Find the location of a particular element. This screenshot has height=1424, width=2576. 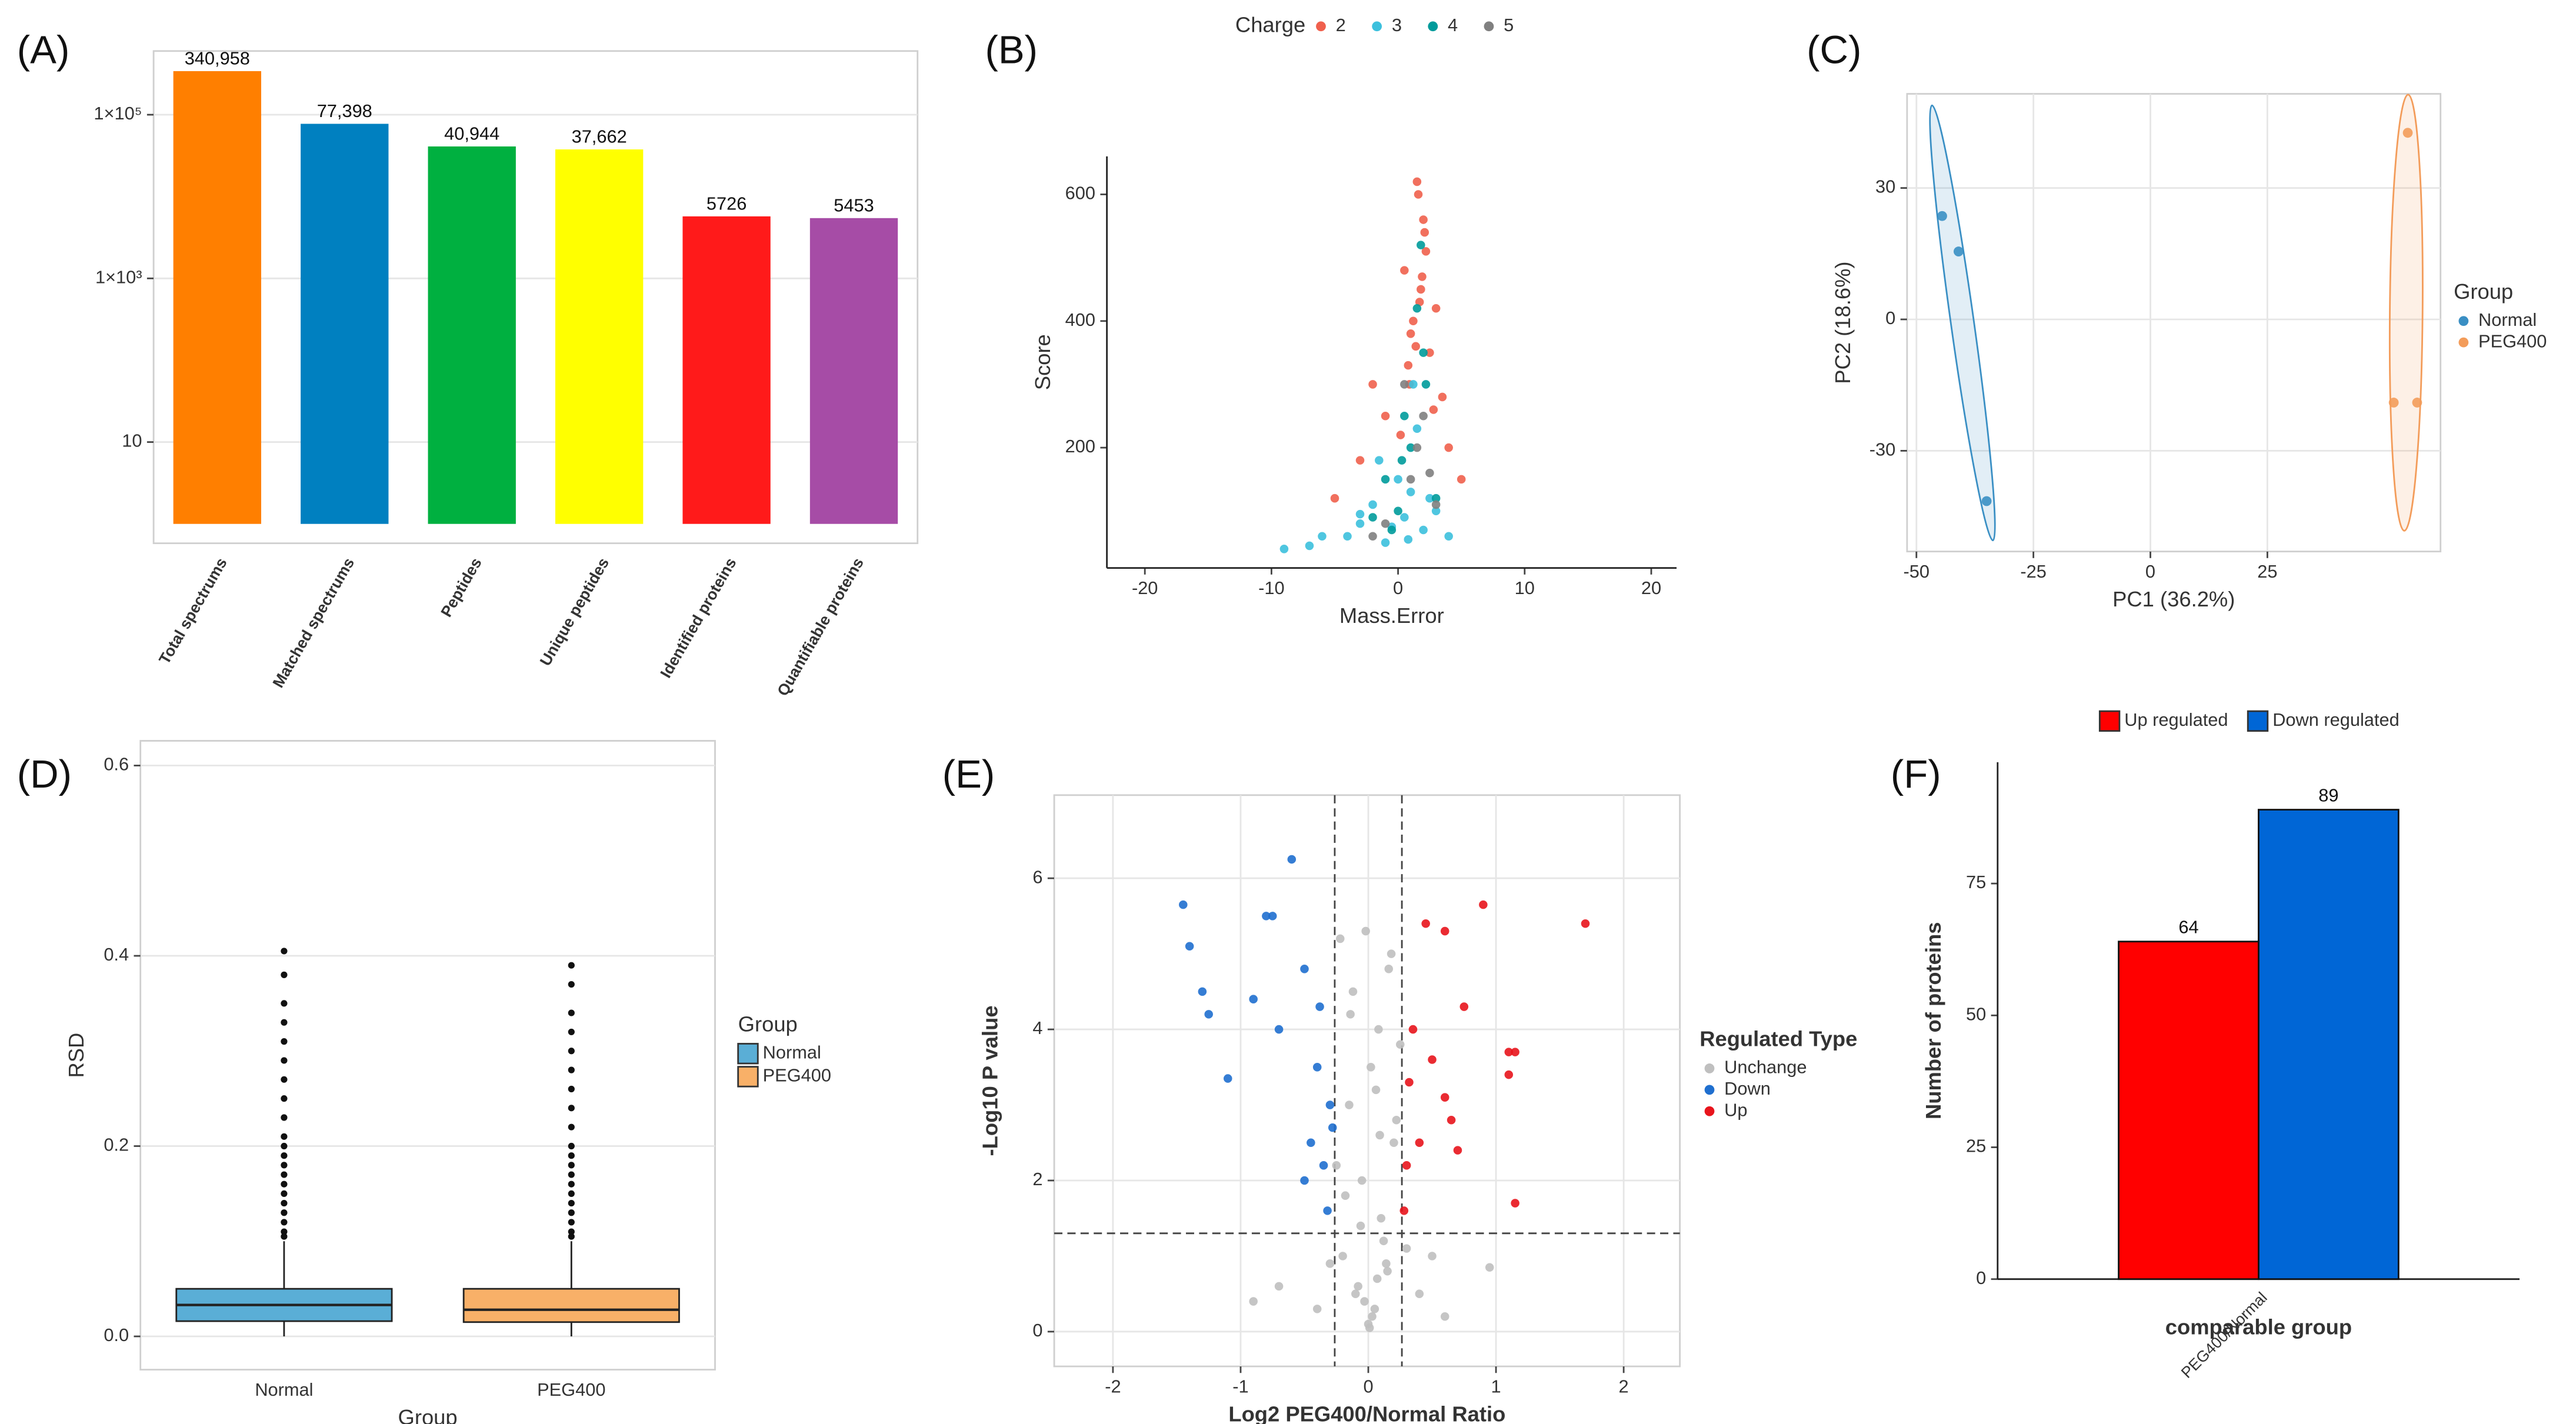

y-axis-title: PC2 (18.6%) is located at coordinates (1843, 322).